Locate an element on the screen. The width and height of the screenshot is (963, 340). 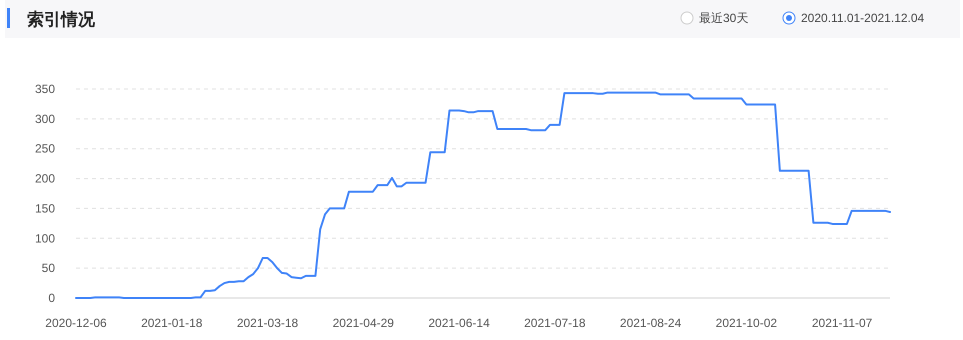
y-tick-label: 350 is located at coordinates (45, 89).